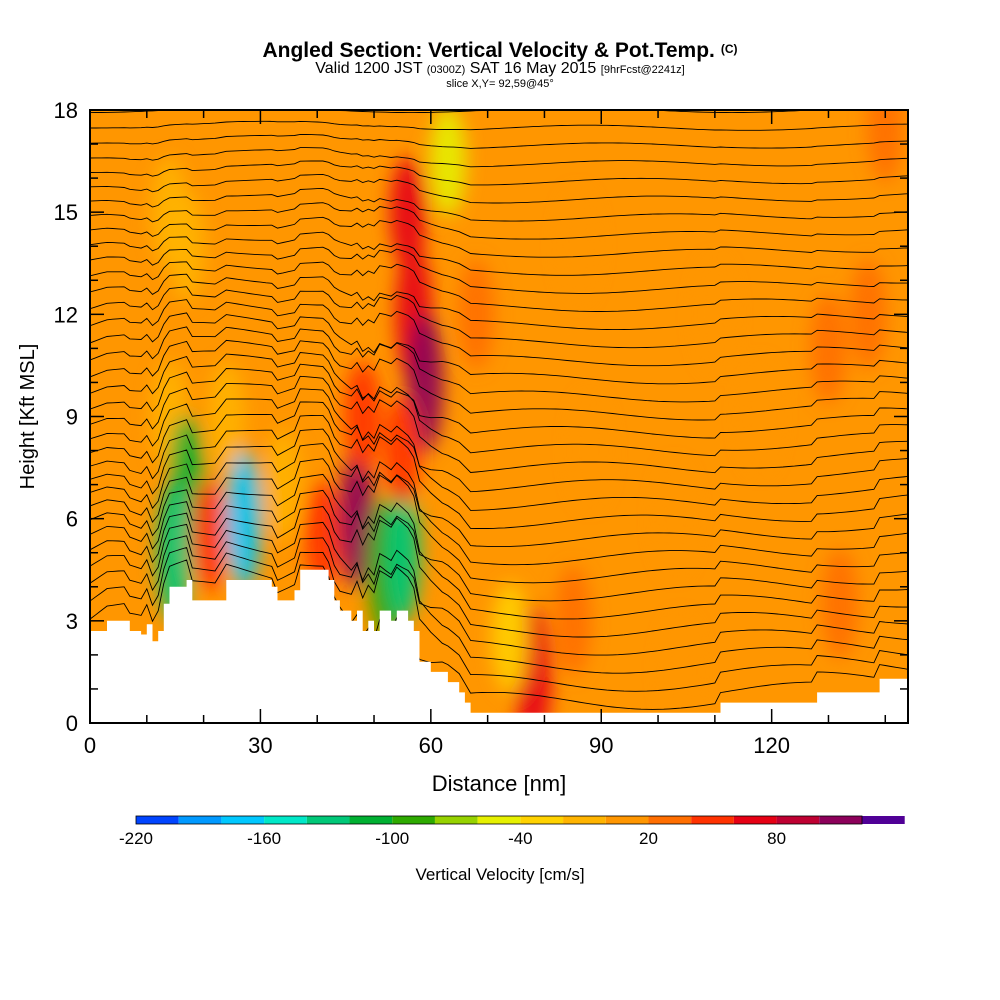  I want to click on terrain, so click(499, 646).